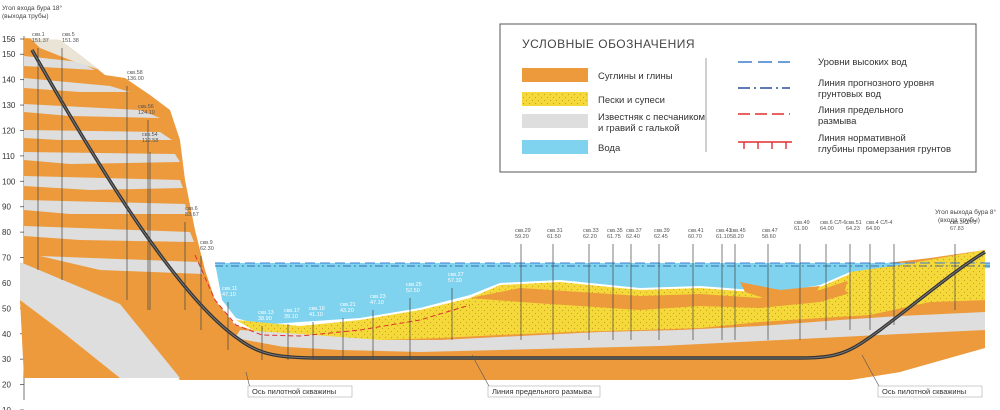 This screenshot has height=410, width=1000. What do you see at coordinates (316, 315) in the screenshot?
I see `borehole-elevation: 41.10` at bounding box center [316, 315].